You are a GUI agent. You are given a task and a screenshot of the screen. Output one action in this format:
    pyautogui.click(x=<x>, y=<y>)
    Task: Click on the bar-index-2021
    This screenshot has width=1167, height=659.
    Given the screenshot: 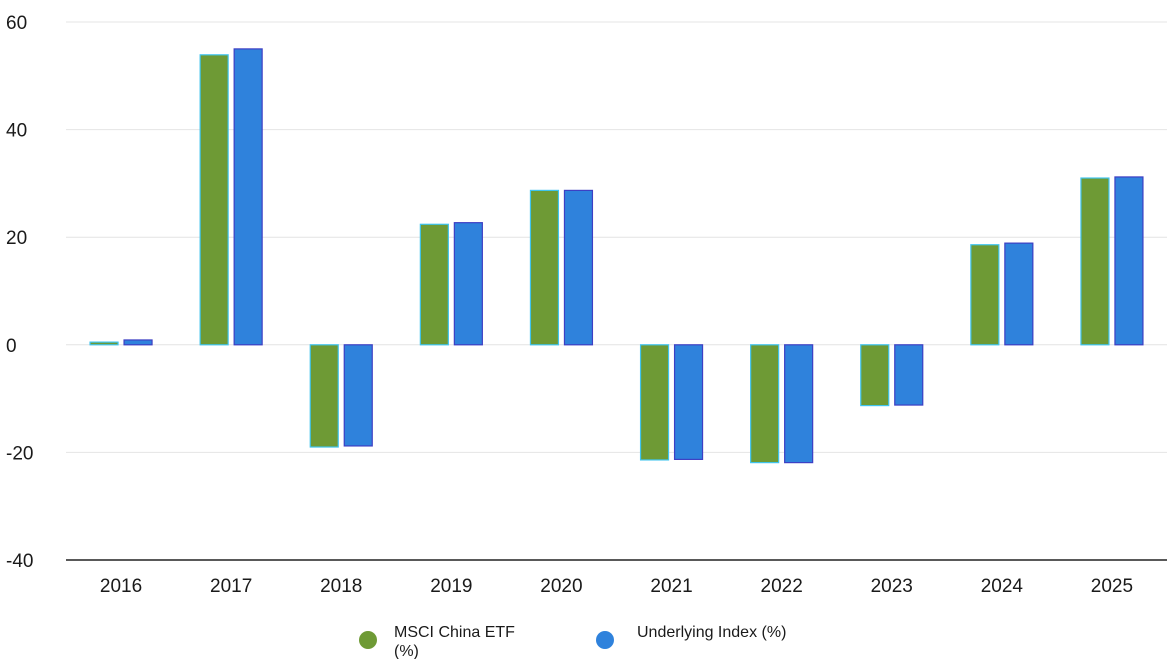 What is the action you would take?
    pyautogui.click(x=688, y=402)
    